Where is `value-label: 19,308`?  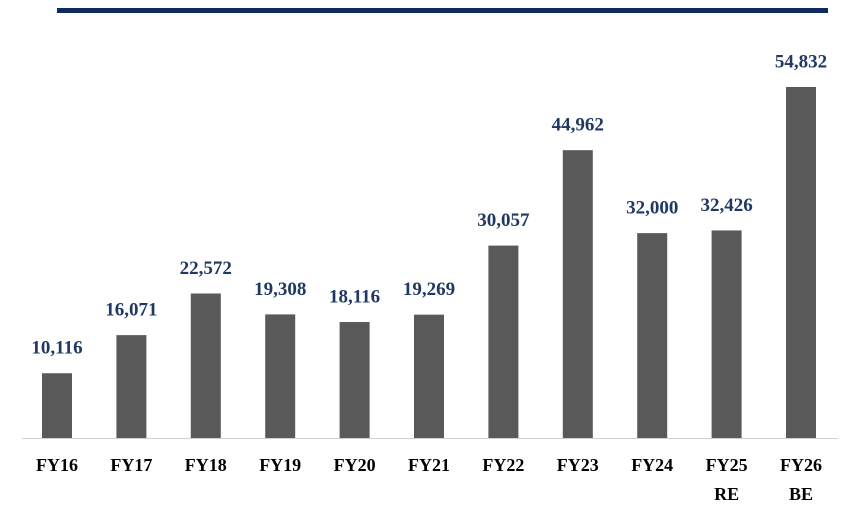
value-label: 19,308 is located at coordinates (280, 289).